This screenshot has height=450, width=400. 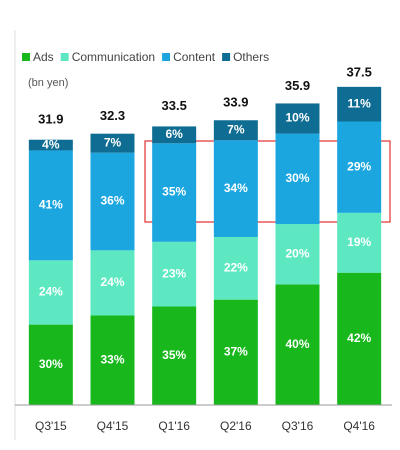 I want to click on segment-label: 23%, so click(x=174, y=273).